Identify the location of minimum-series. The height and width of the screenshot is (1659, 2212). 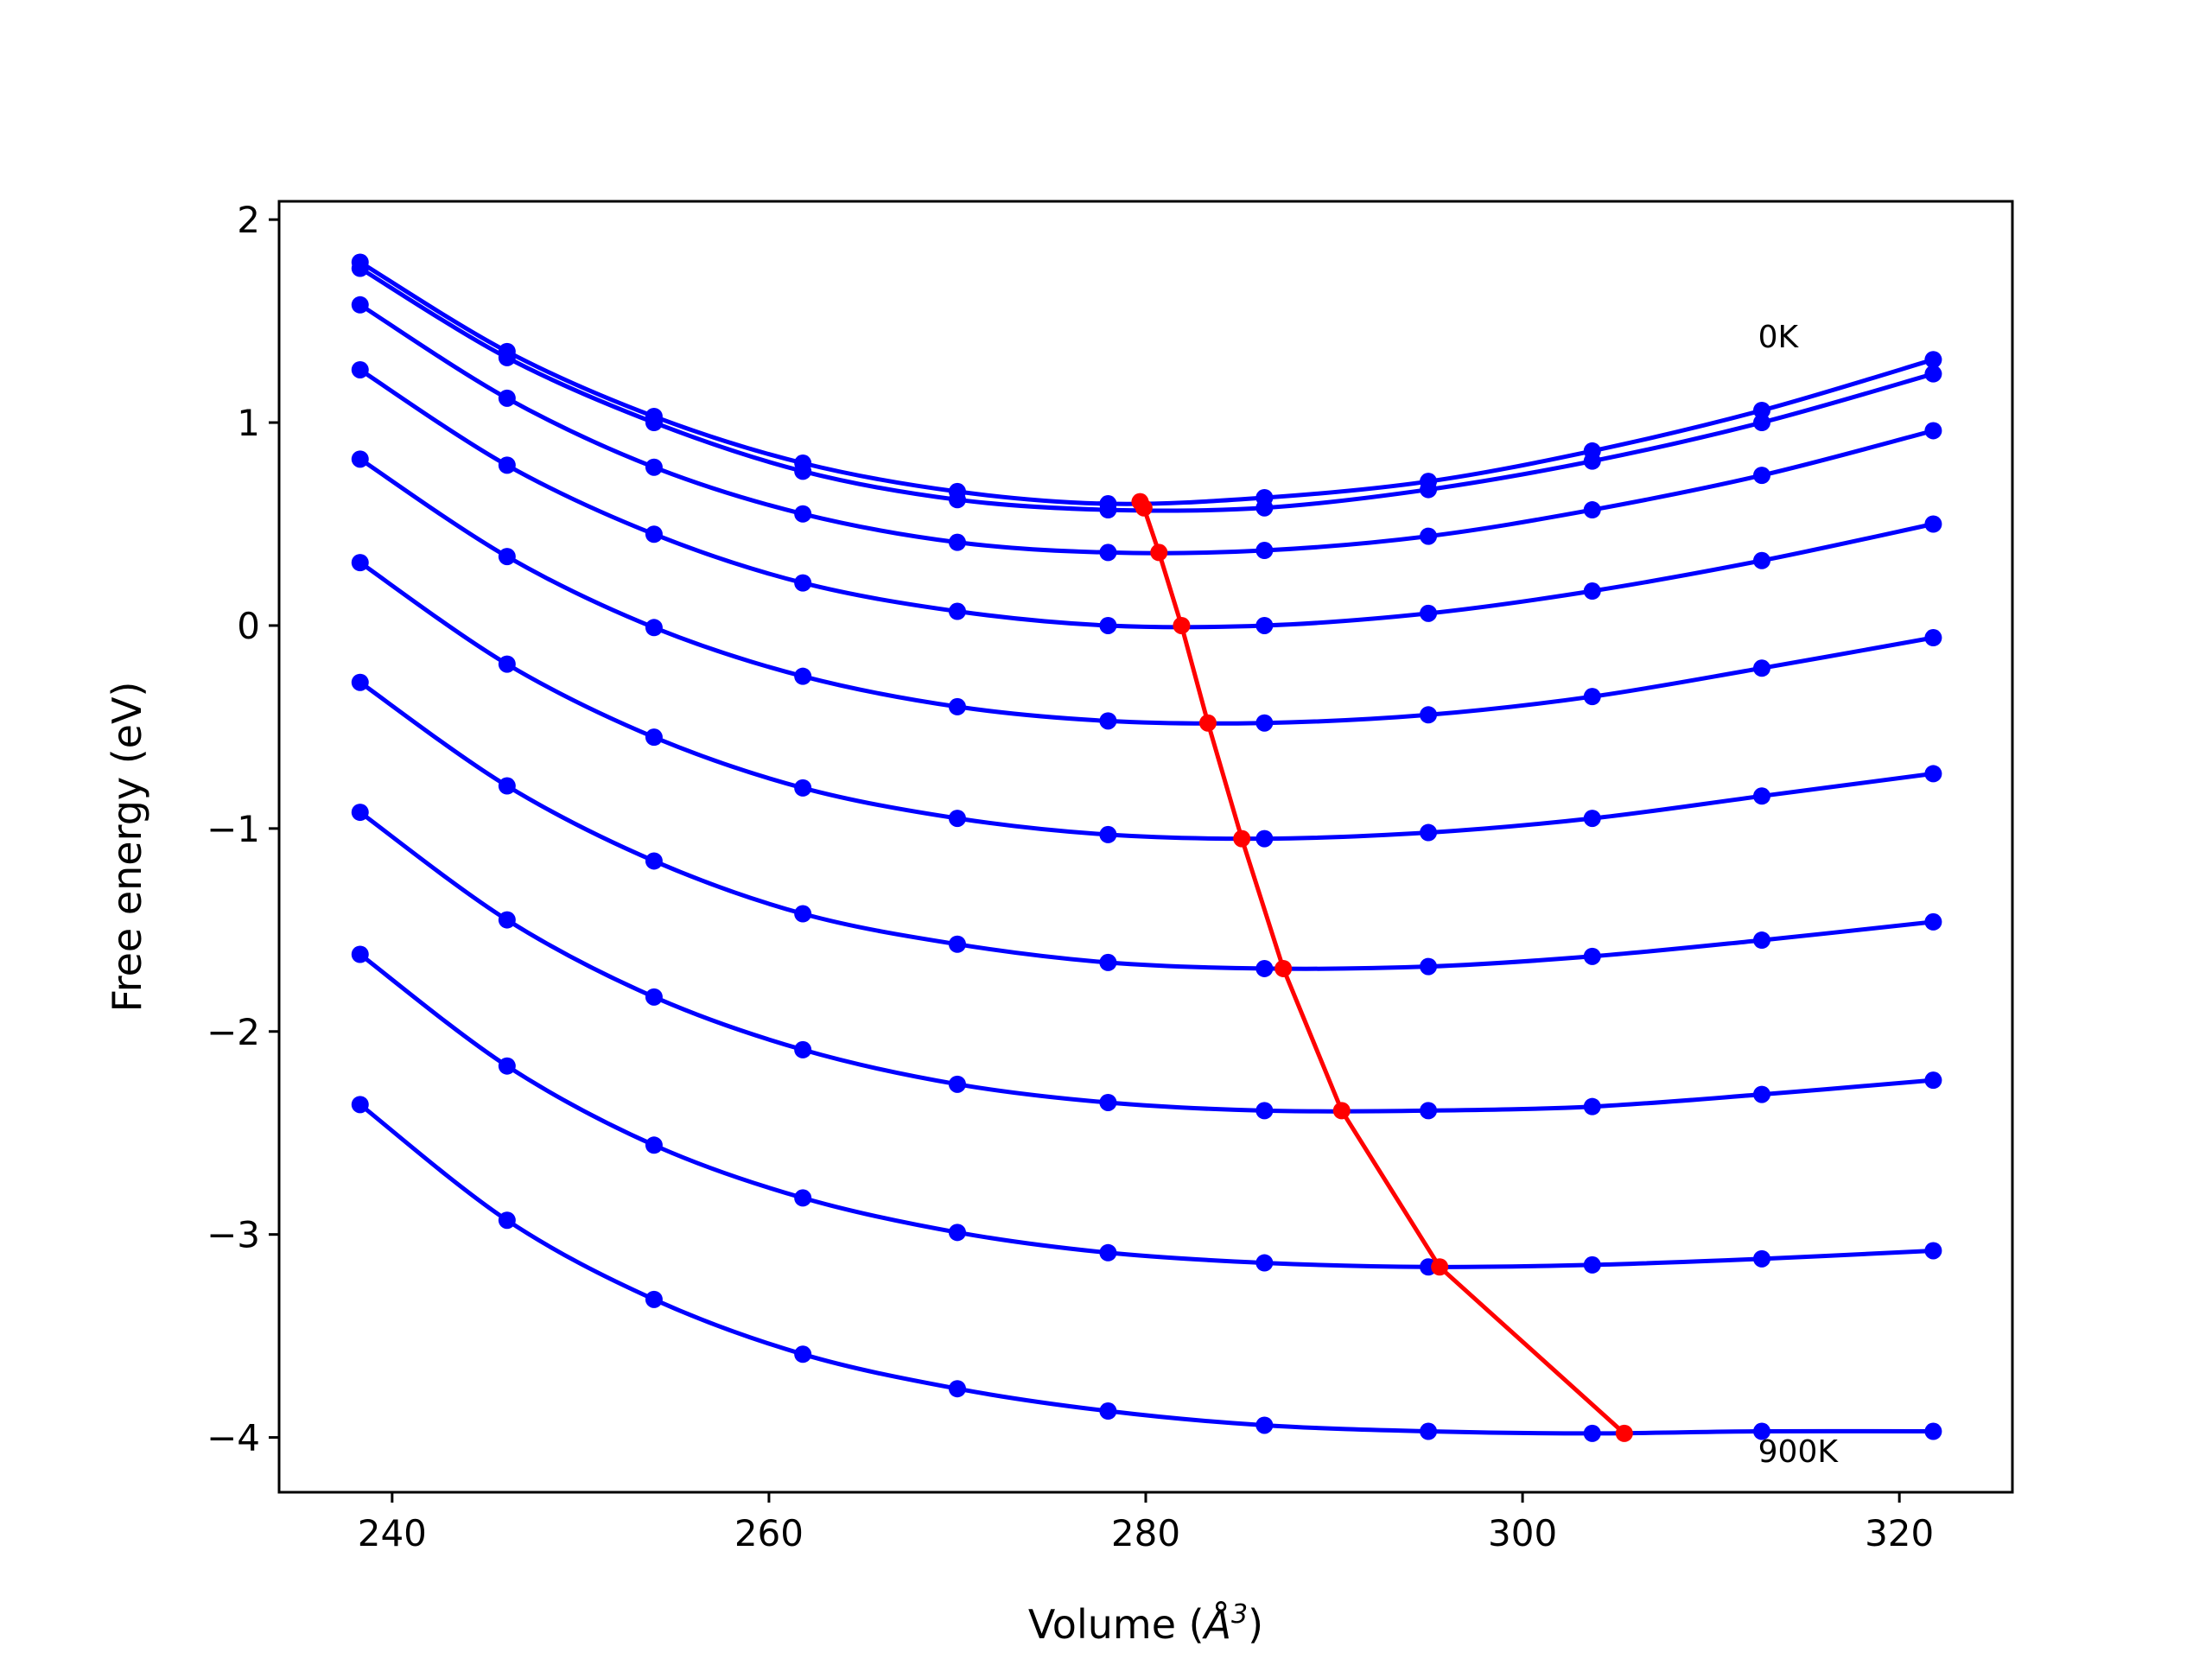
(1382, 967).